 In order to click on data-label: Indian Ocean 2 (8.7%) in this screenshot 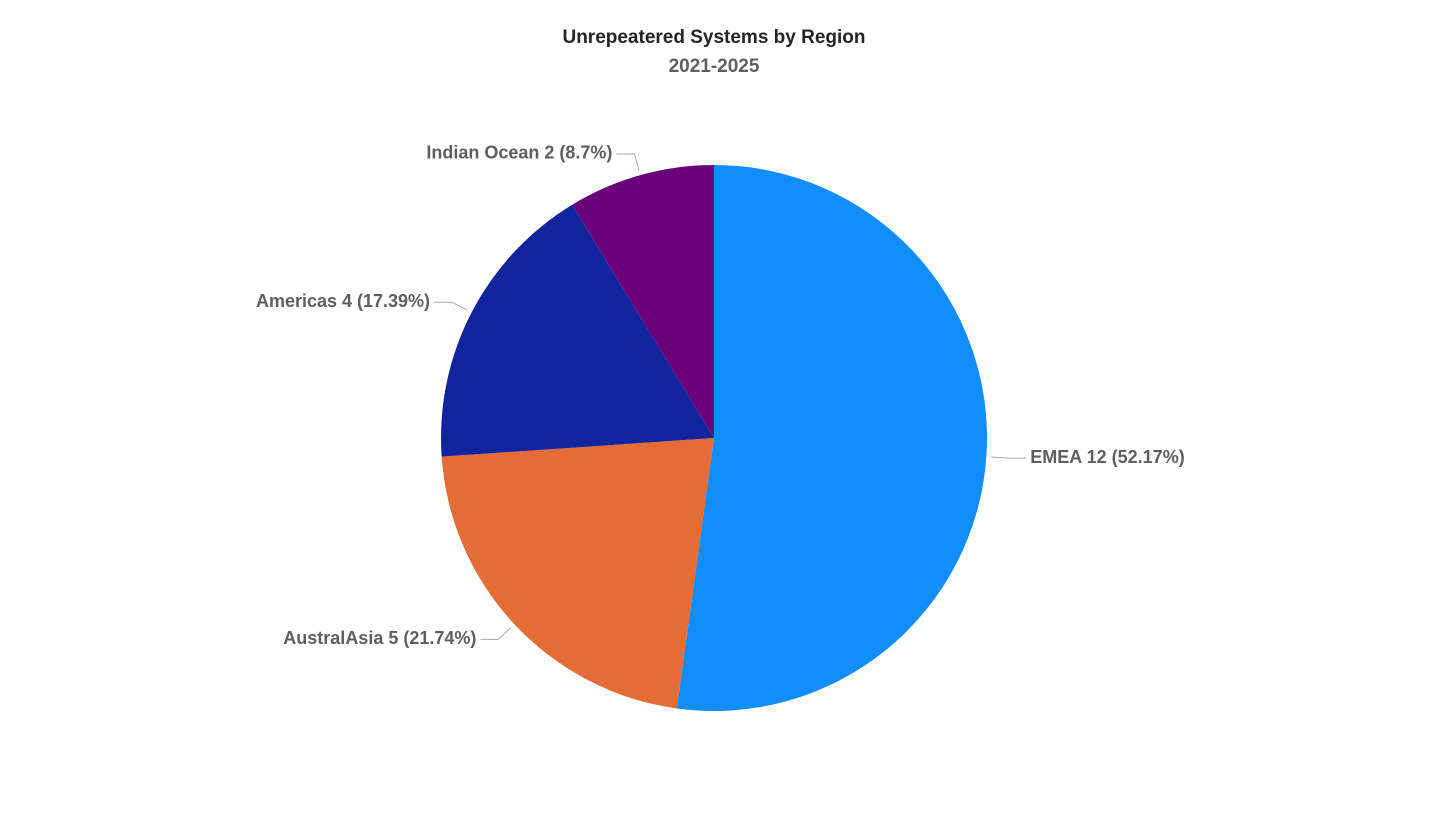, I will do `click(519, 153)`.